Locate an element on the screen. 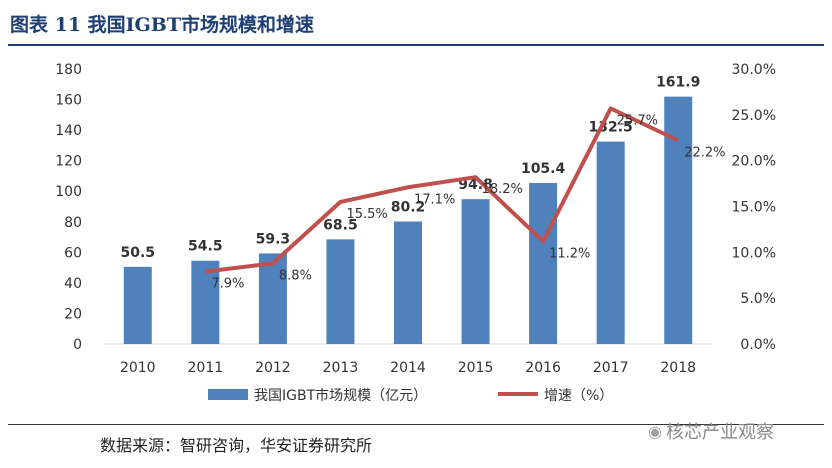  bar-data-label: 161.9 is located at coordinates (678, 83).